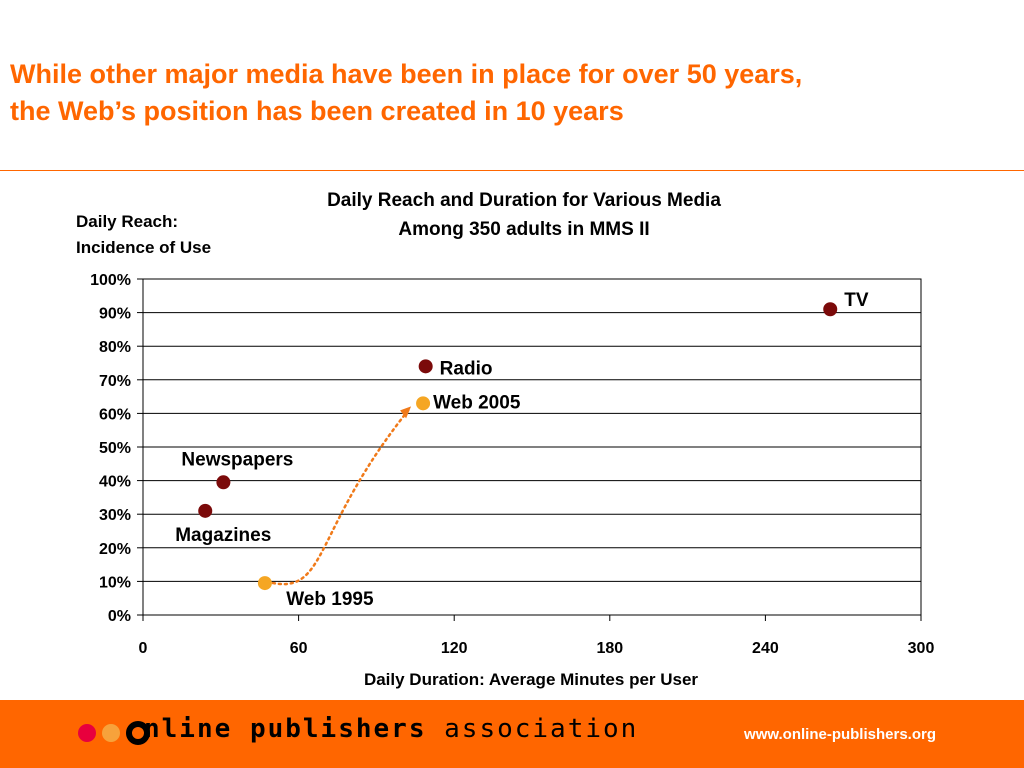 This screenshot has height=768, width=1024. Describe the element at coordinates (143, 235) in the screenshot. I see `y-axis-label: Daily Reach: Incidence of Use` at that location.